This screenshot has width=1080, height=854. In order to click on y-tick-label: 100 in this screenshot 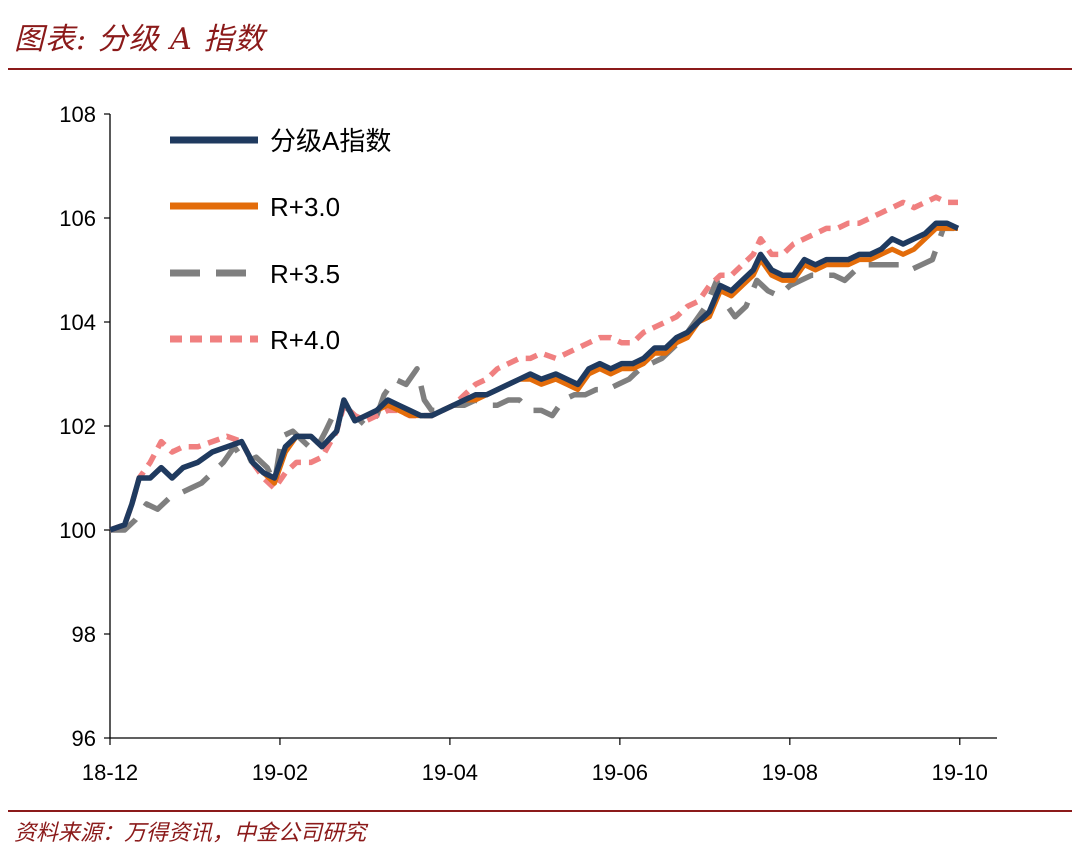, I will do `click(77, 530)`.